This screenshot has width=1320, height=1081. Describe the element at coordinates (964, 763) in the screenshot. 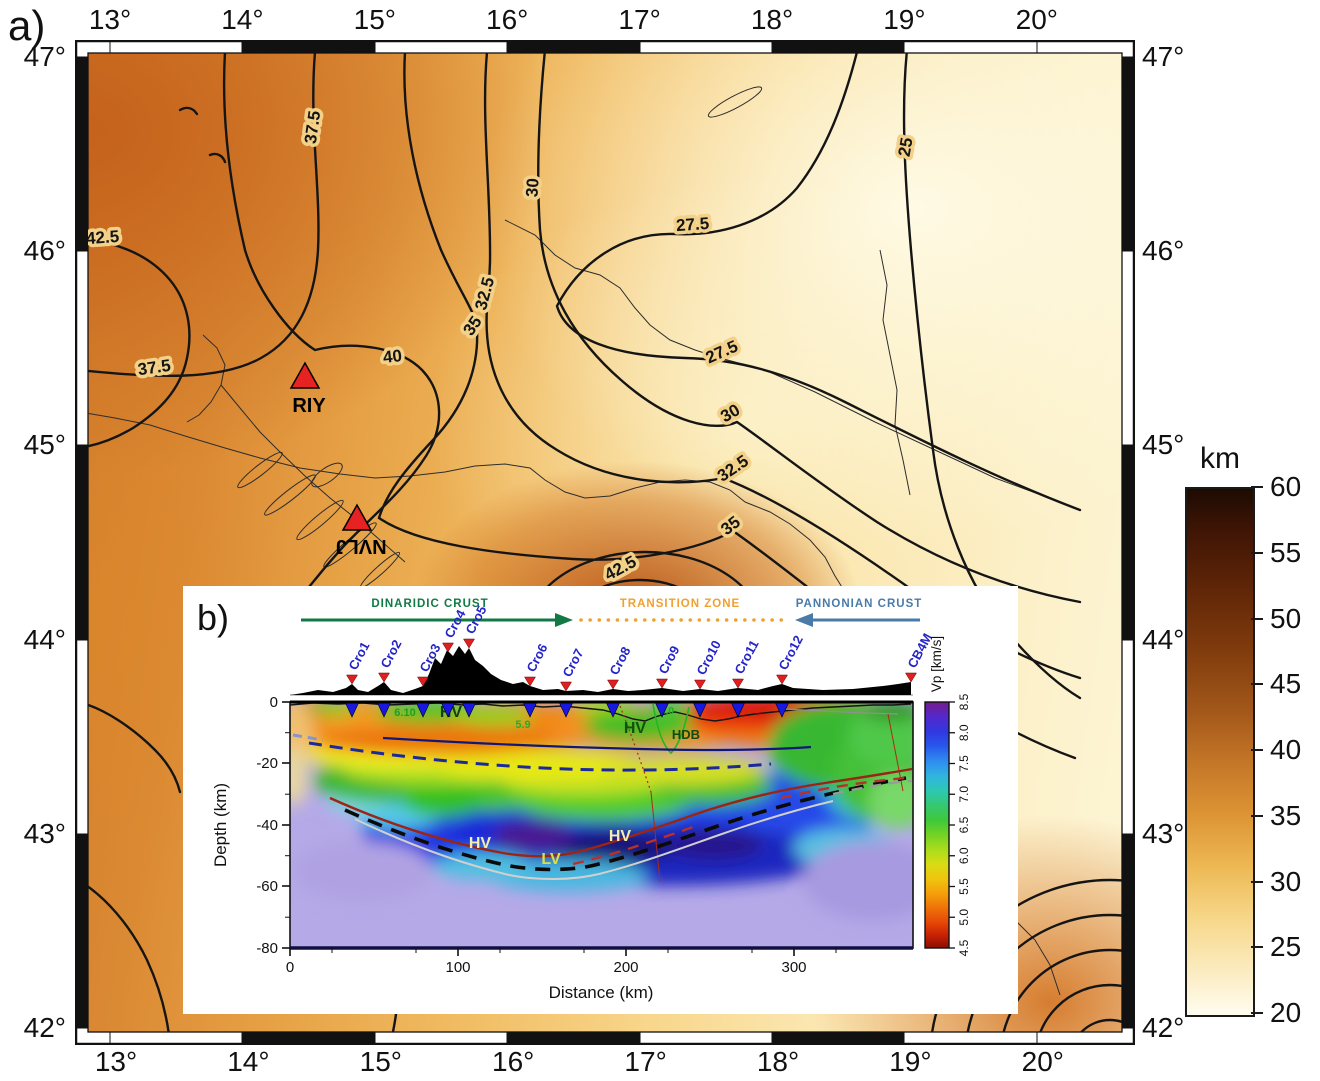

I see `vp-tick-label: 7.5` at that location.